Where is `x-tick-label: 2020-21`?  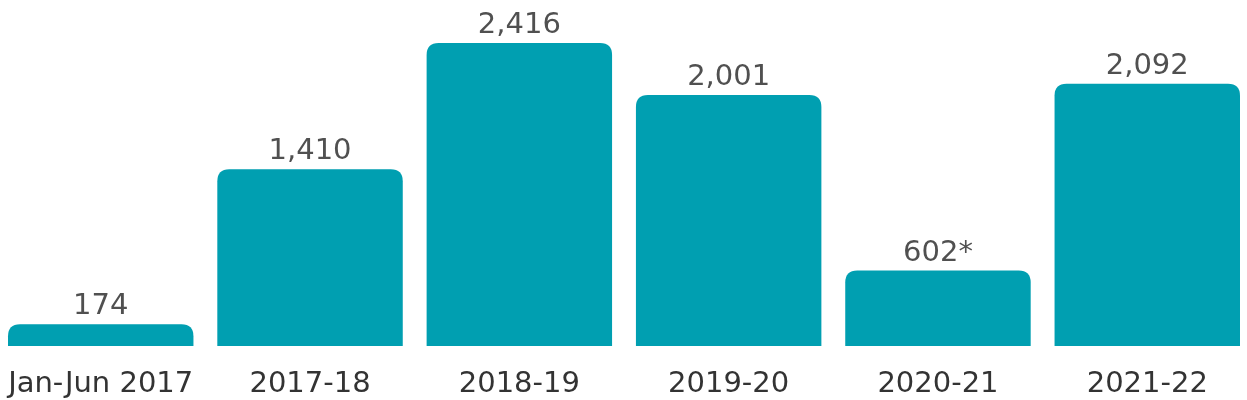 x-tick-label: 2020-21 is located at coordinates (938, 382).